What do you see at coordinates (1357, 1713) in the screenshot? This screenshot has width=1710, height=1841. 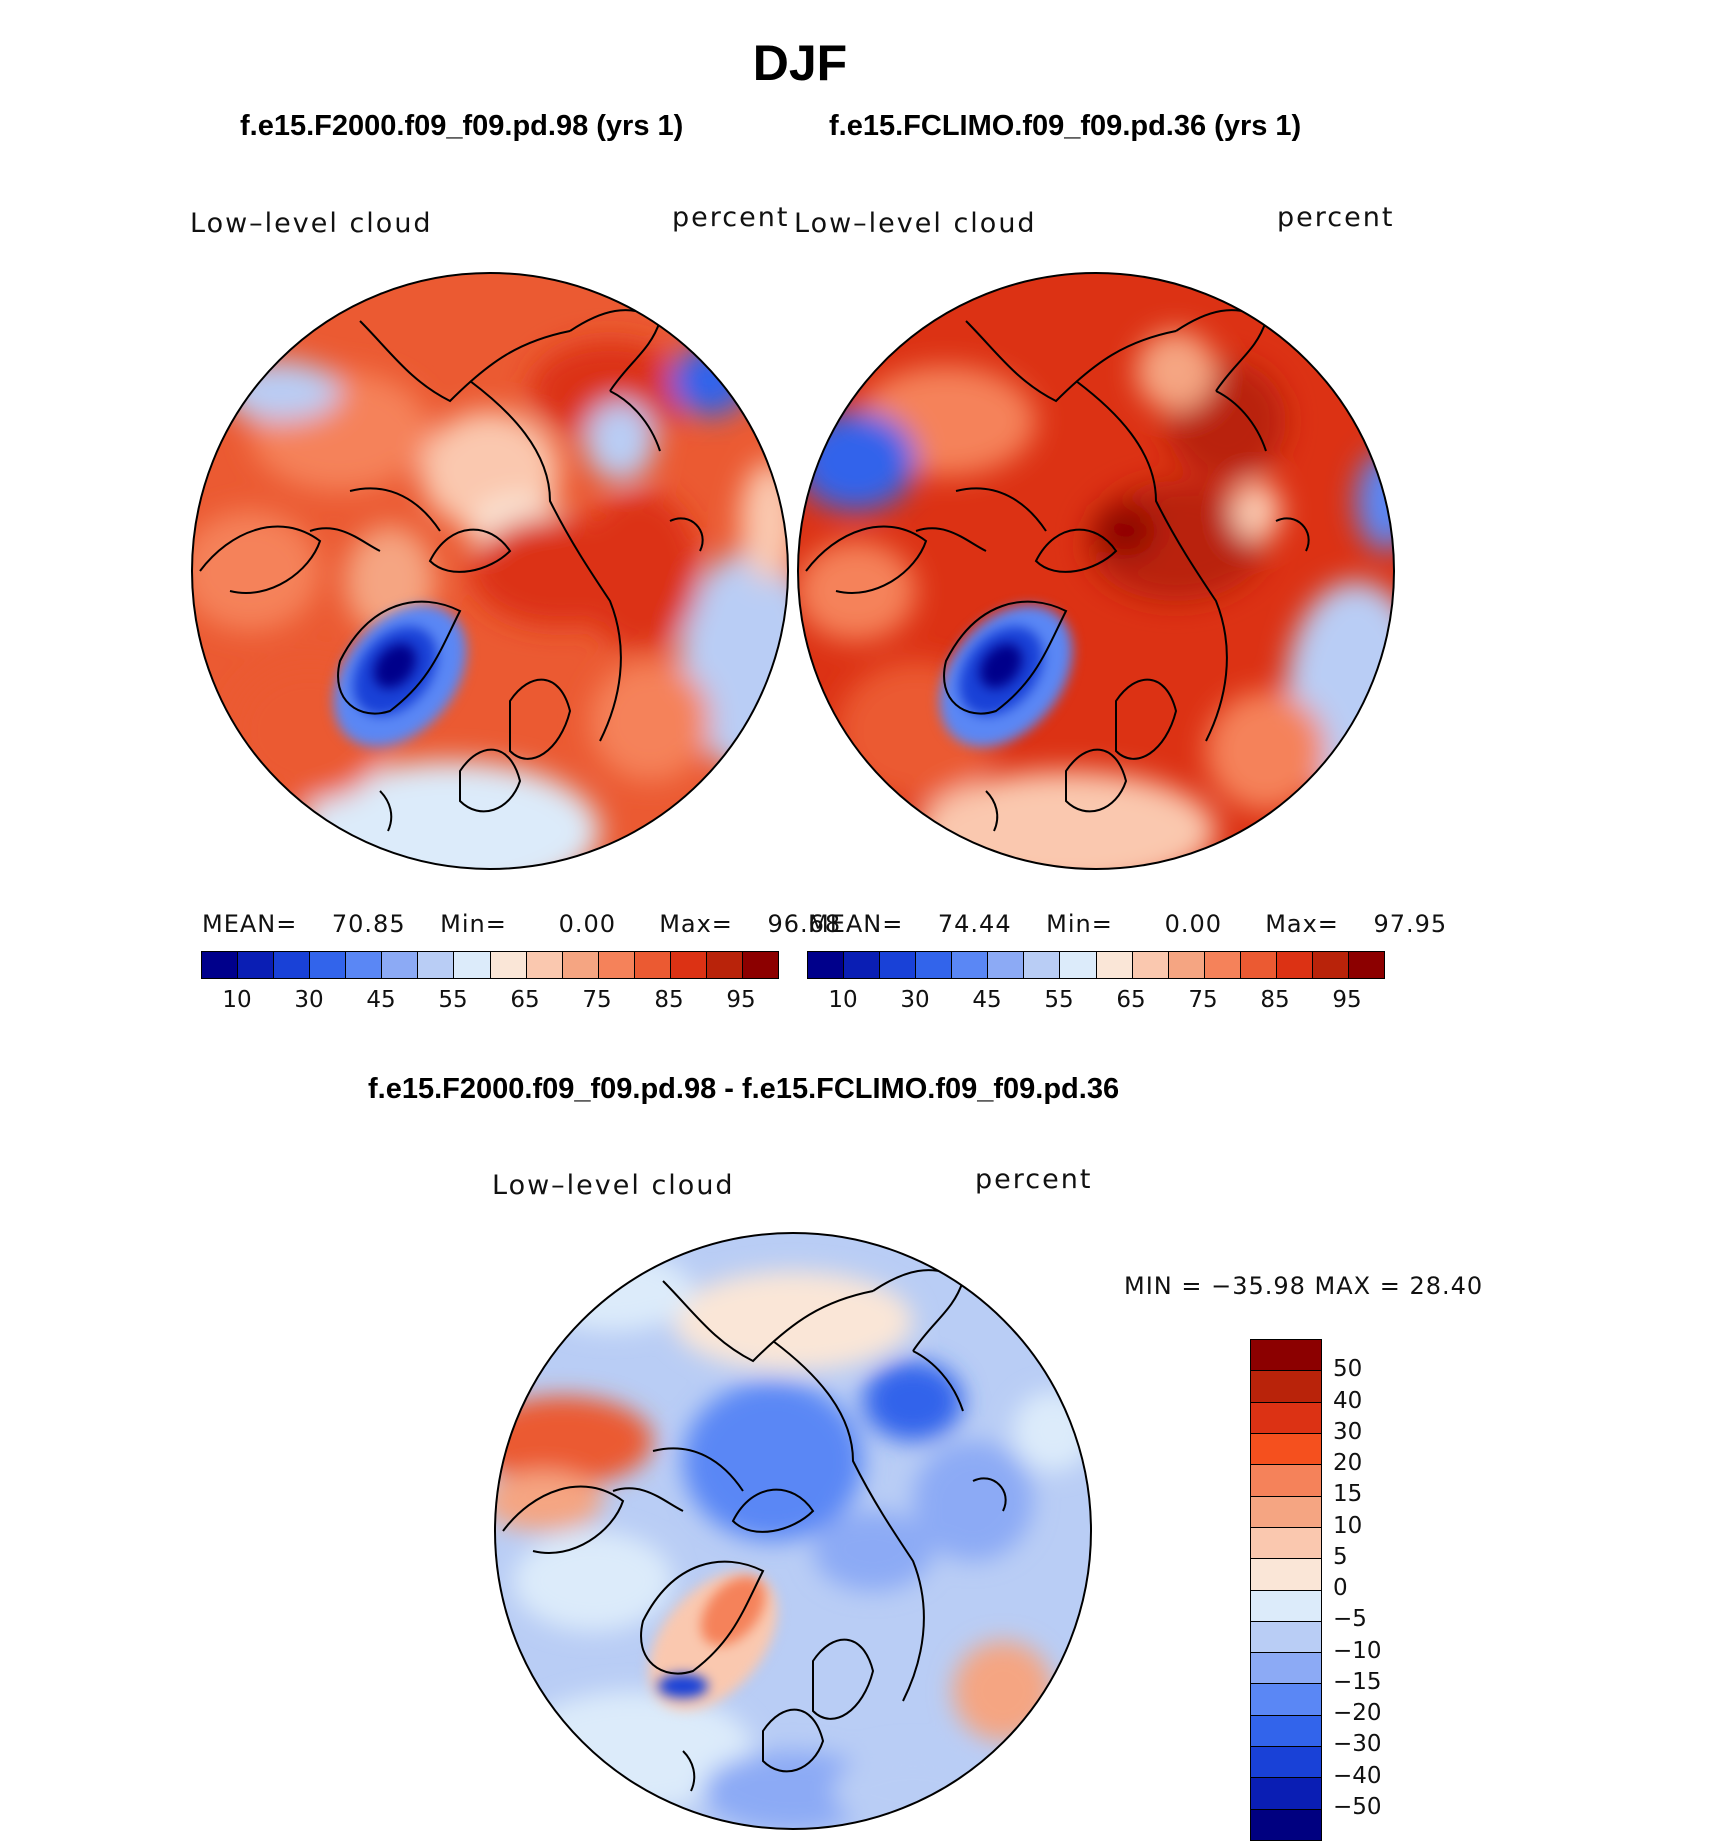 I see `colorbar-tick-label: −20` at bounding box center [1357, 1713].